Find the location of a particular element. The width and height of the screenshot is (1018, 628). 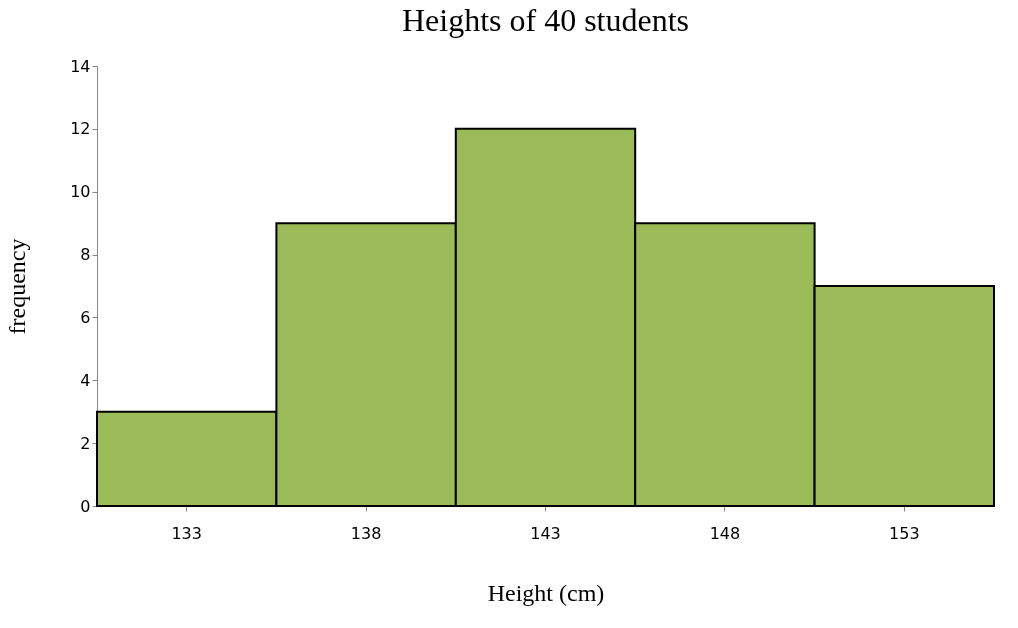

y-tick-label: 12 is located at coordinates (80, 129).